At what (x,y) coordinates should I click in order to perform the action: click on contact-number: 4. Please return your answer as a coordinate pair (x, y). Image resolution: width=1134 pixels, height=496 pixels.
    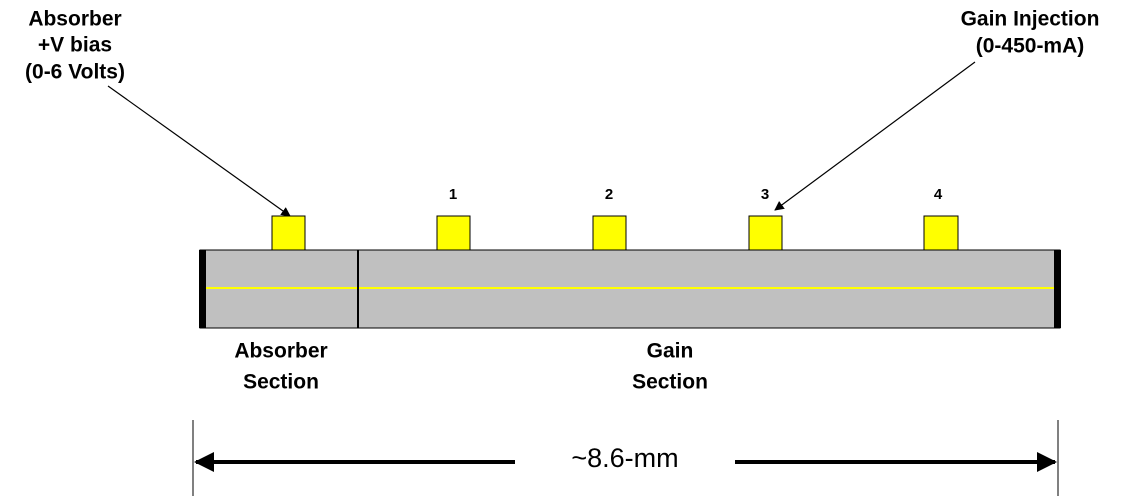
    Looking at the image, I should click on (938, 194).